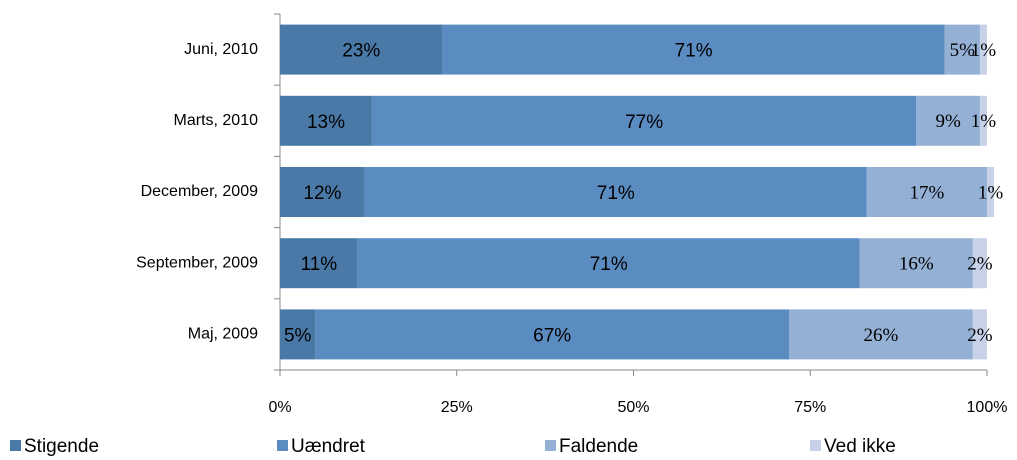 This screenshot has height=460, width=1017. I want to click on y-tick-label: December, 2009, so click(200, 191).